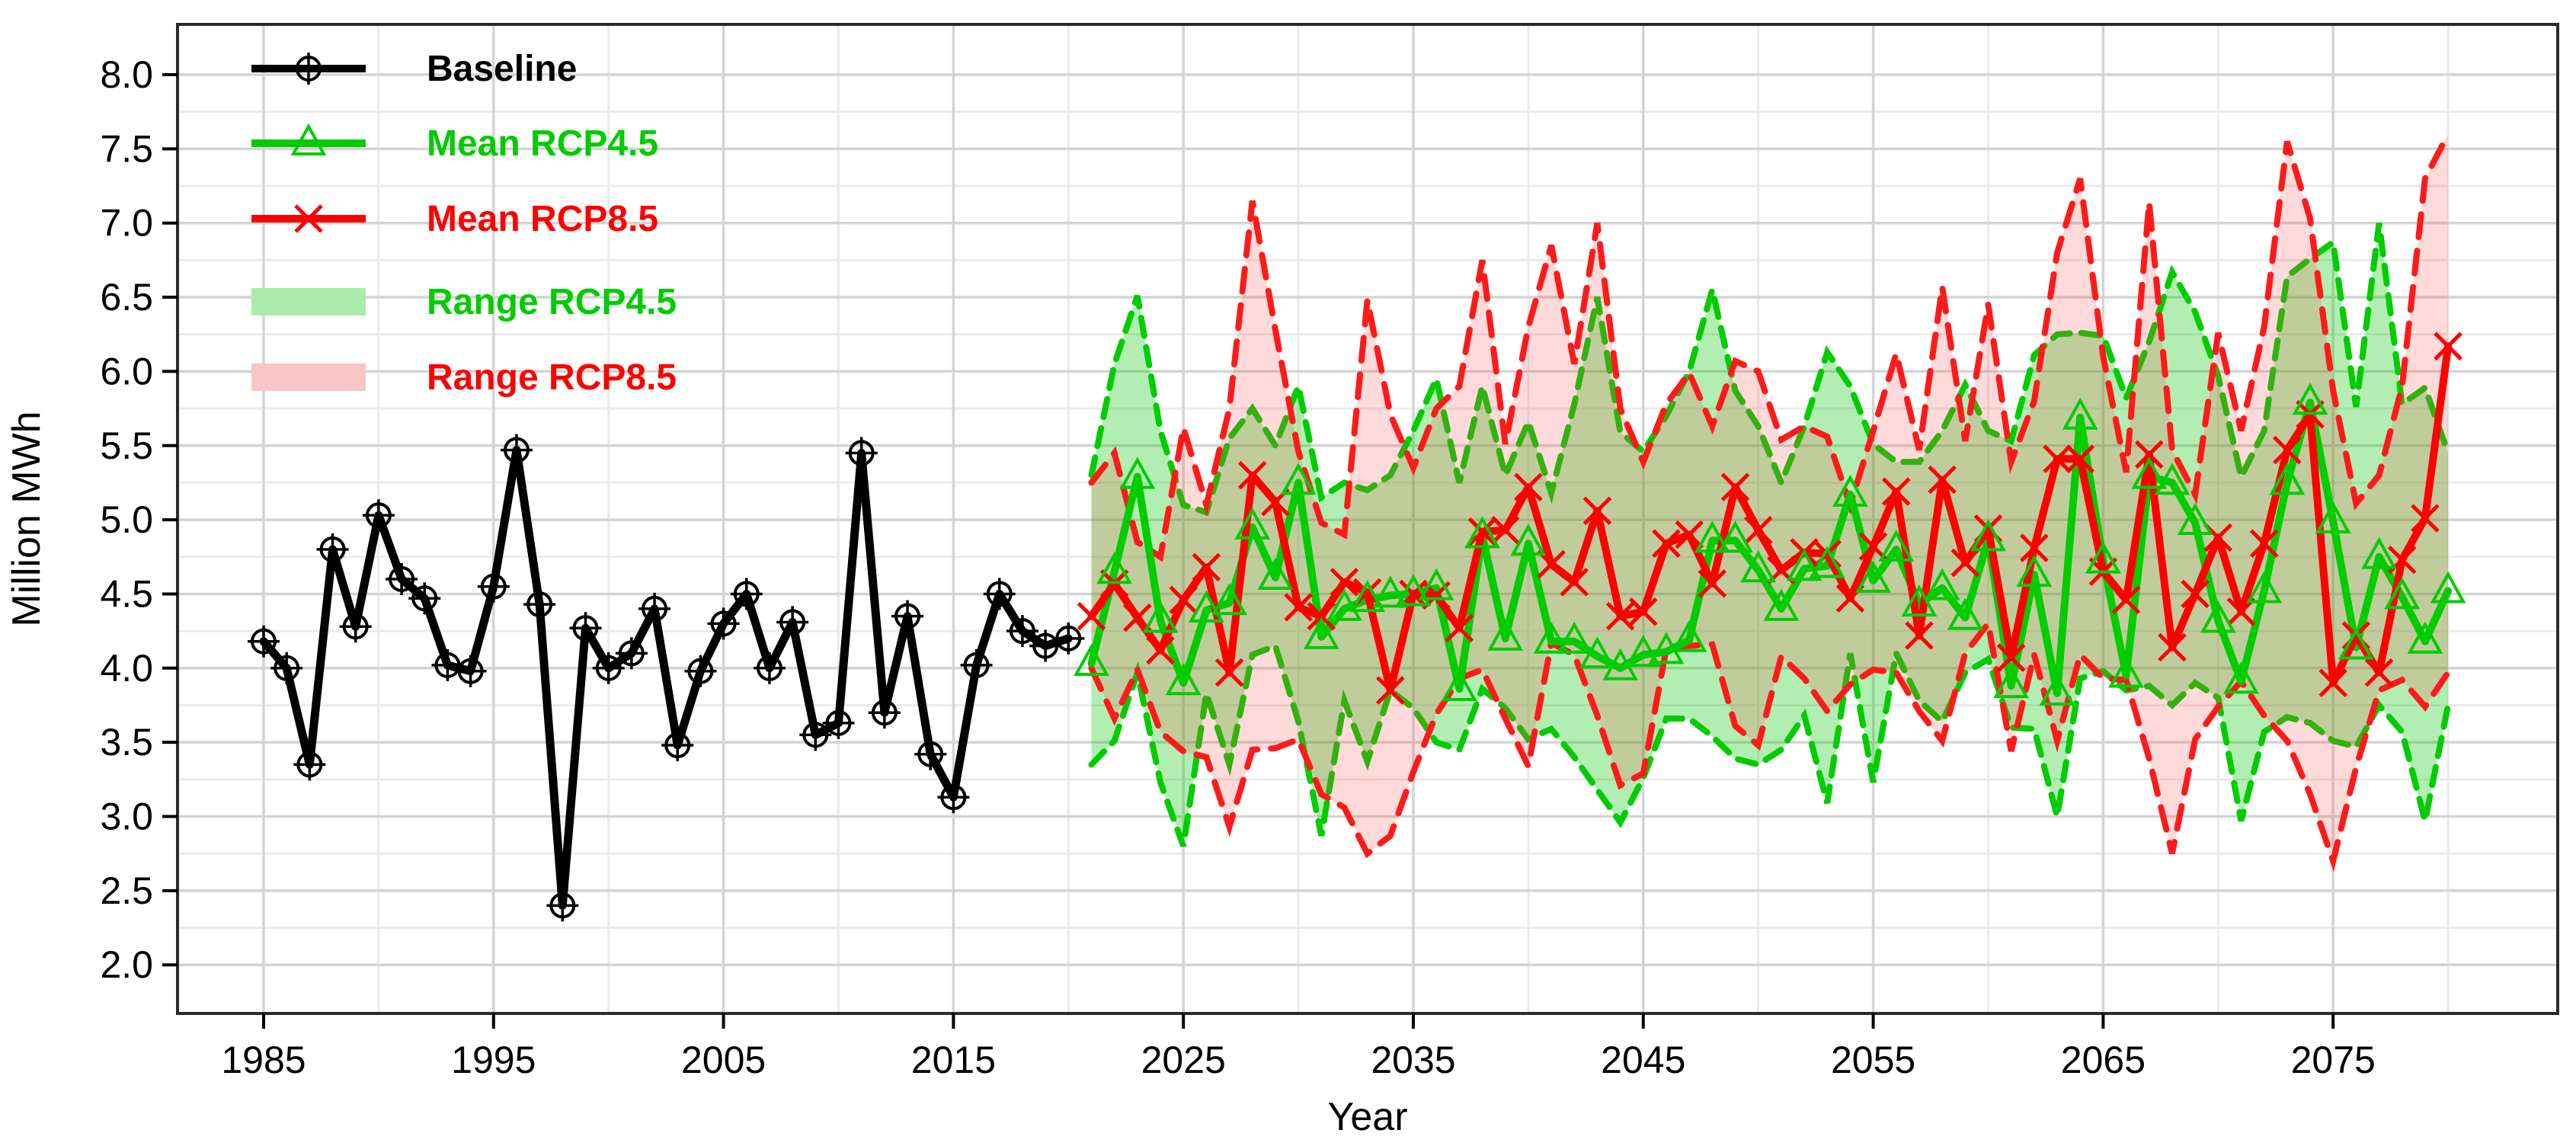 This screenshot has width=2576, height=1143. I want to click on y-tick-label: 4.0, so click(126, 668).